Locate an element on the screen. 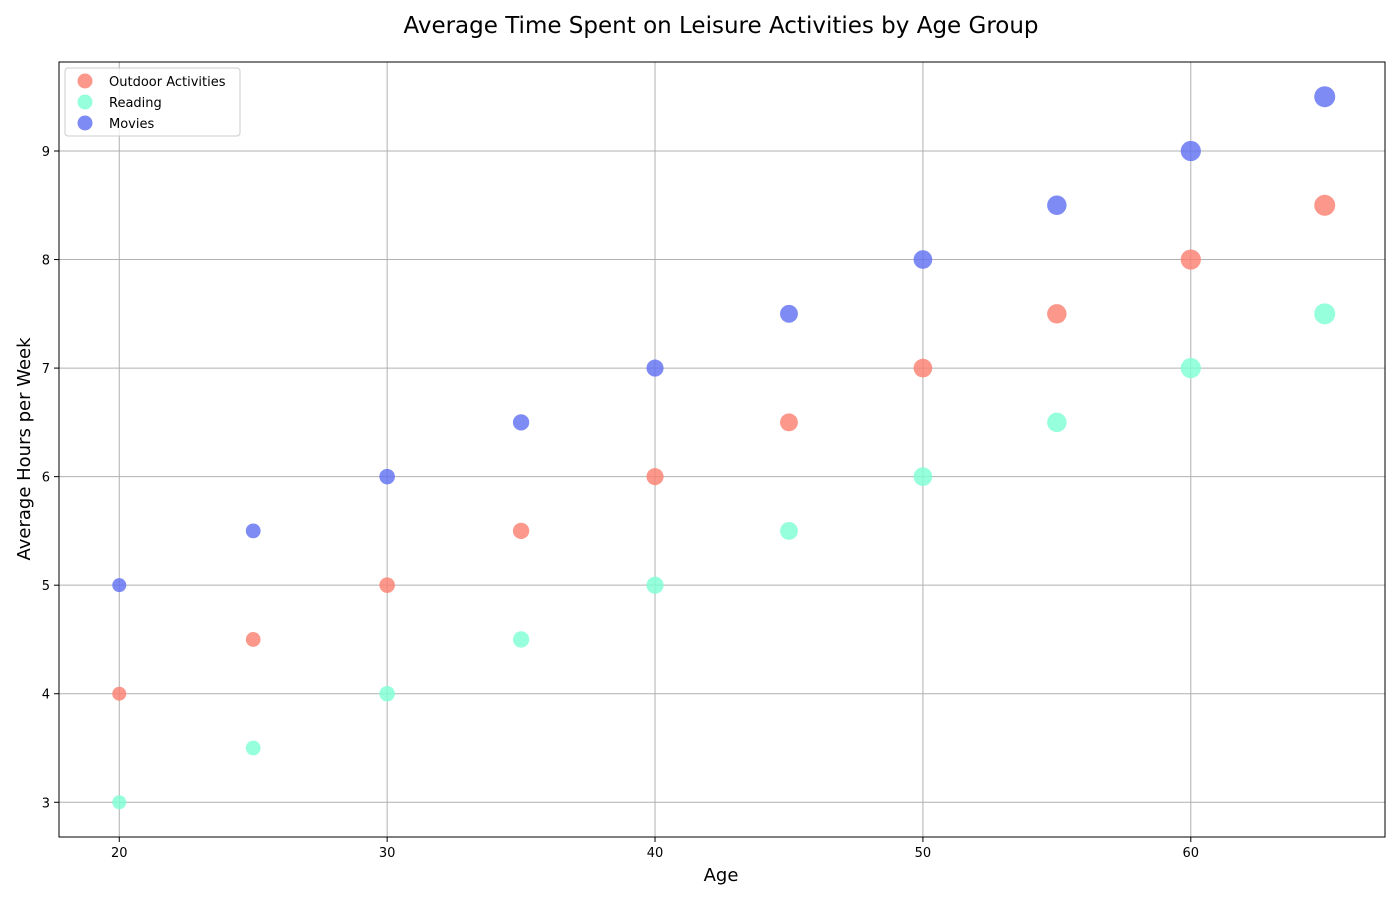 The width and height of the screenshot is (1400, 900). y-tick-label: 9 is located at coordinates (46, 152).